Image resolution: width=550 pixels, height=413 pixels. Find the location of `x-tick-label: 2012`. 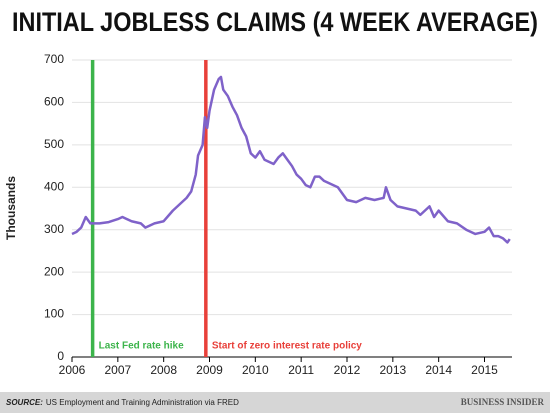

x-tick-label: 2012 is located at coordinates (347, 370).